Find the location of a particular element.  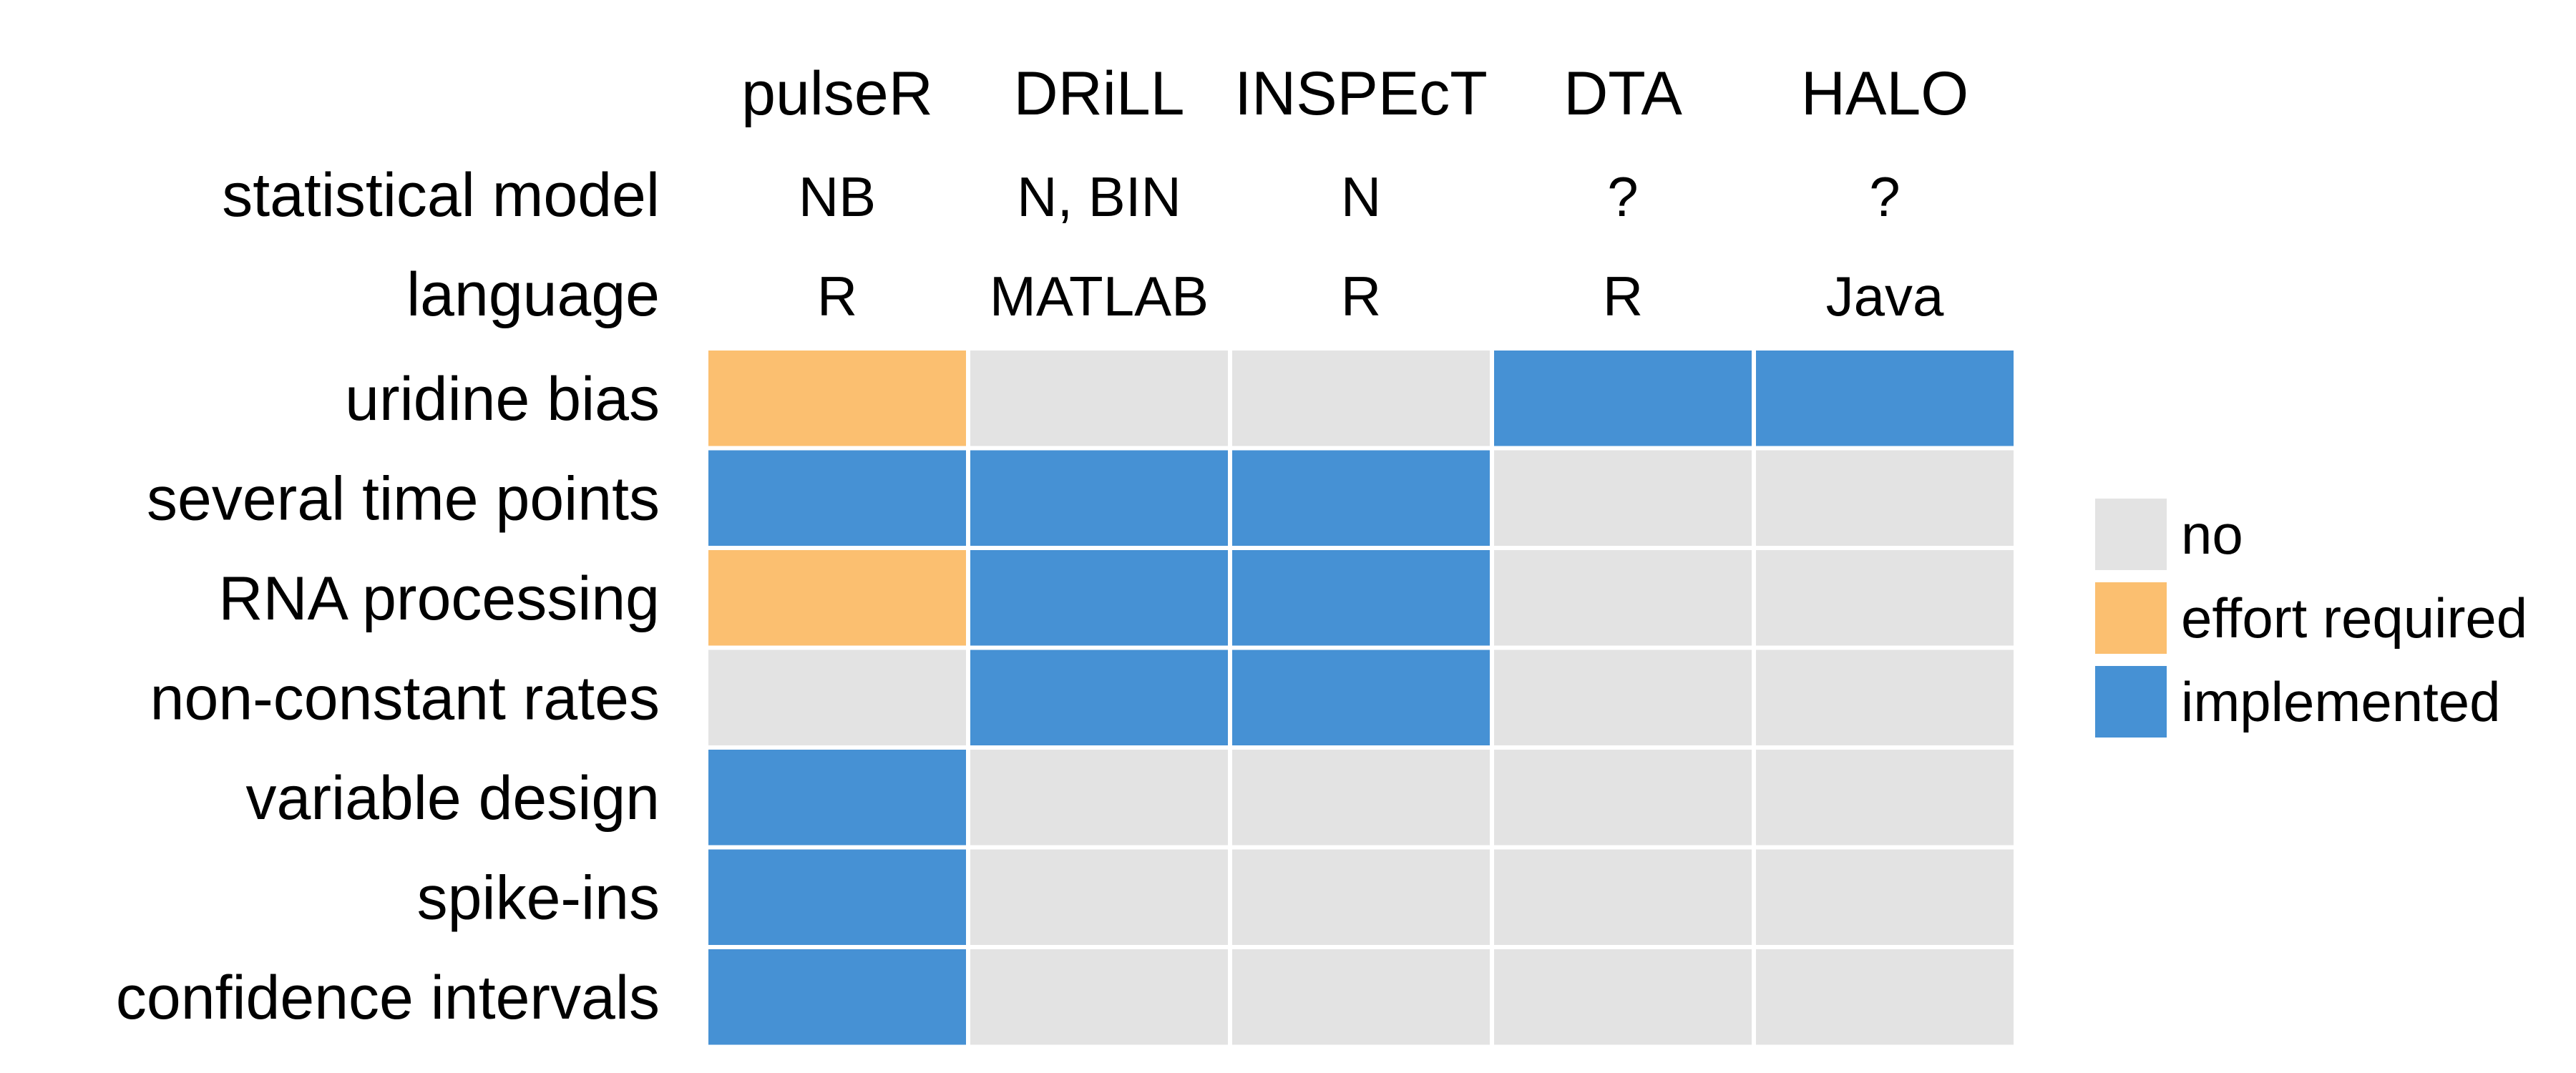

info-value-statistical-model-pulser: NB is located at coordinates (837, 196).